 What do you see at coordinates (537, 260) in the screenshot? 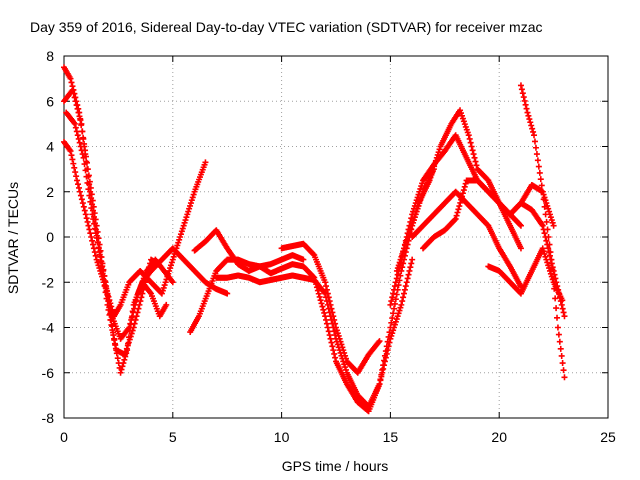
I see `series-sat-p` at bounding box center [537, 260].